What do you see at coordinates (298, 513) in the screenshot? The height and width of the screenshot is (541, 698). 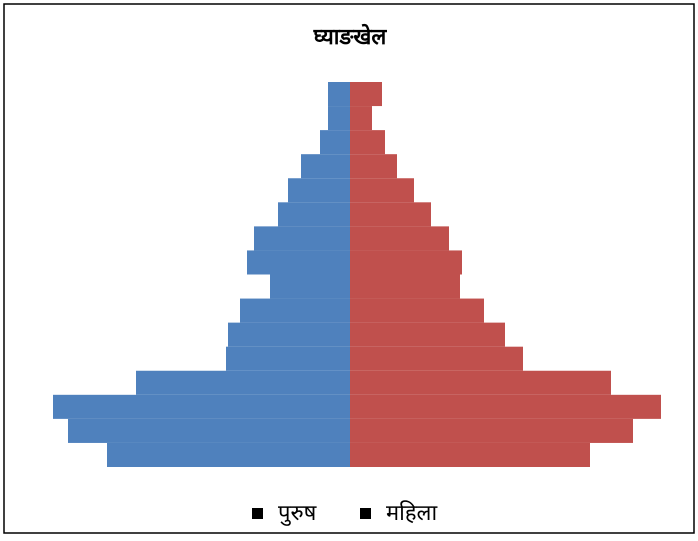 I see `legend-label: पुरुष` at bounding box center [298, 513].